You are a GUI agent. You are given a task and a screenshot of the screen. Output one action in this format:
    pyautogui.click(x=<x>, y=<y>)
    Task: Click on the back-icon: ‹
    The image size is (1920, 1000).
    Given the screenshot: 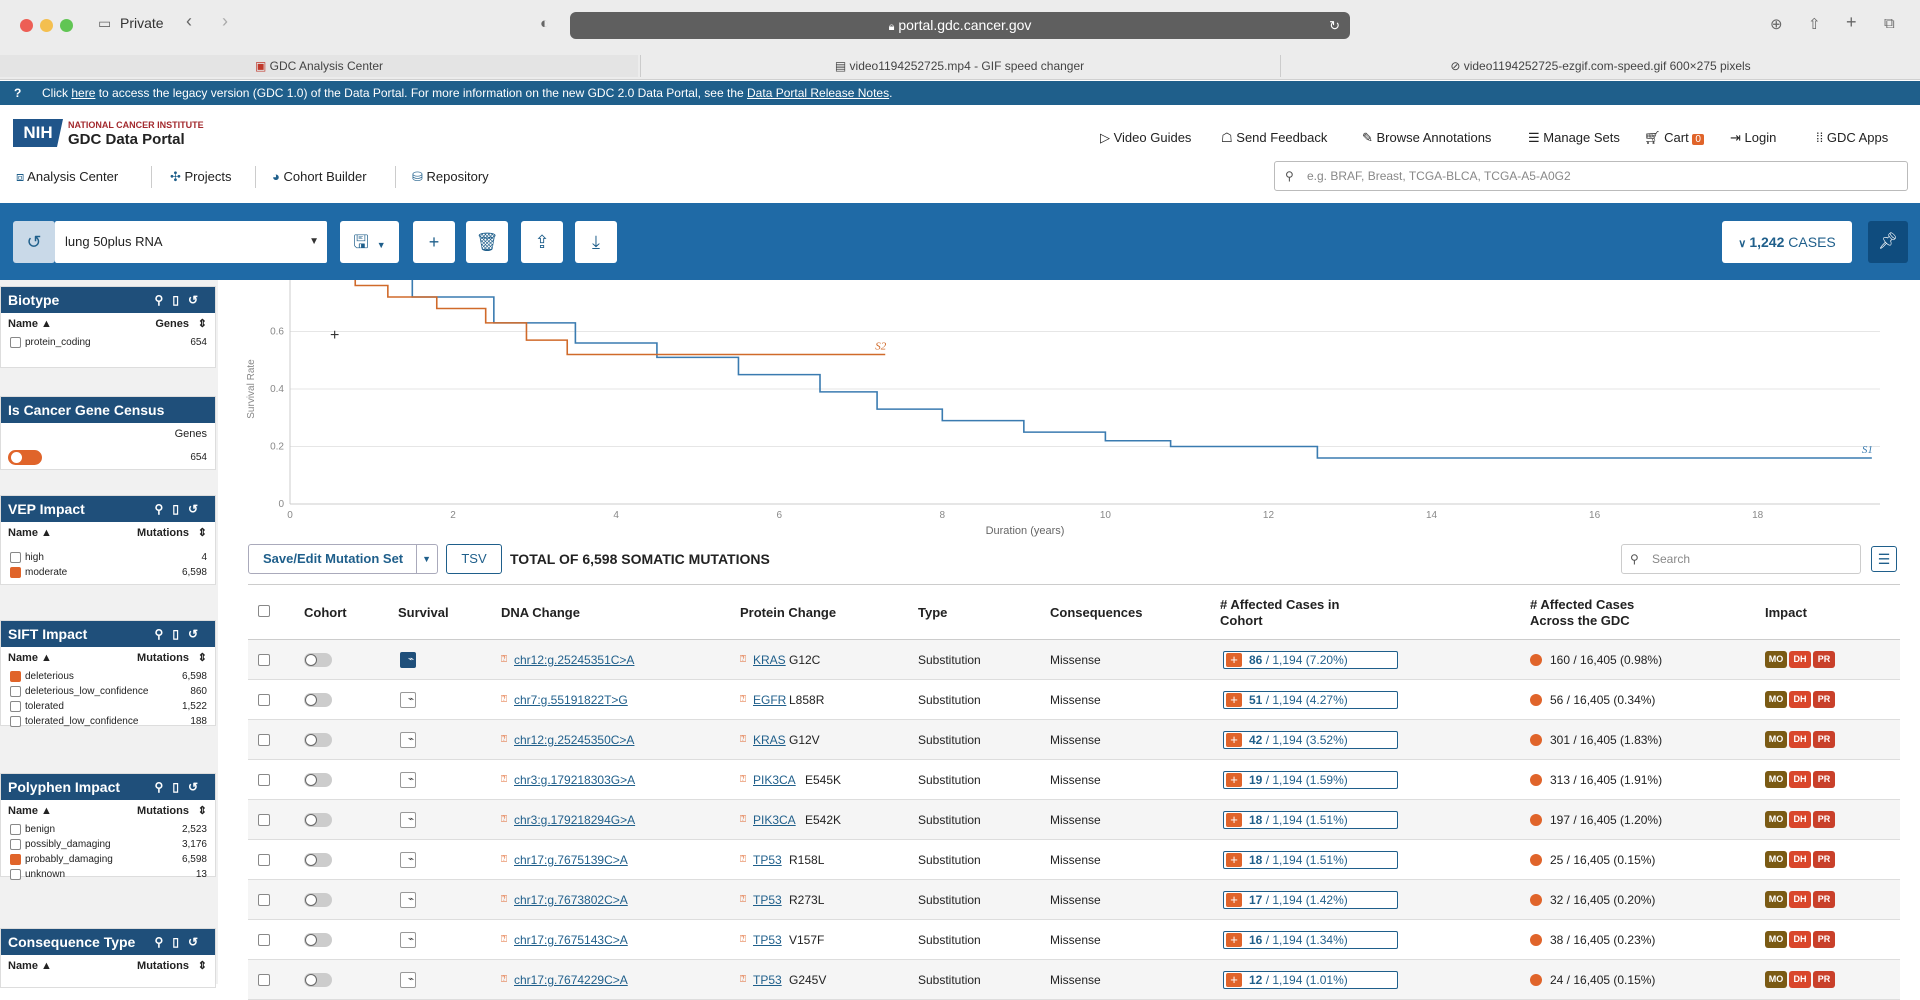 What is the action you would take?
    pyautogui.click(x=189, y=21)
    